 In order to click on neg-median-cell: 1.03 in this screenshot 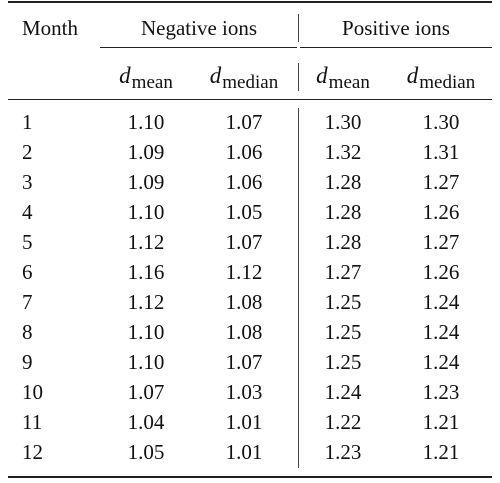, I will do `click(244, 392)`.